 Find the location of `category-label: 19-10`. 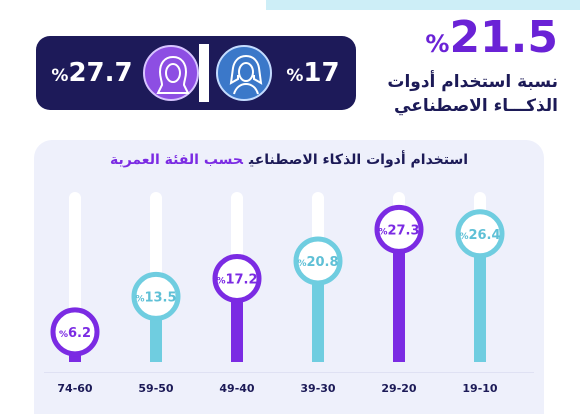

category-label: 19-10 is located at coordinates (480, 388).